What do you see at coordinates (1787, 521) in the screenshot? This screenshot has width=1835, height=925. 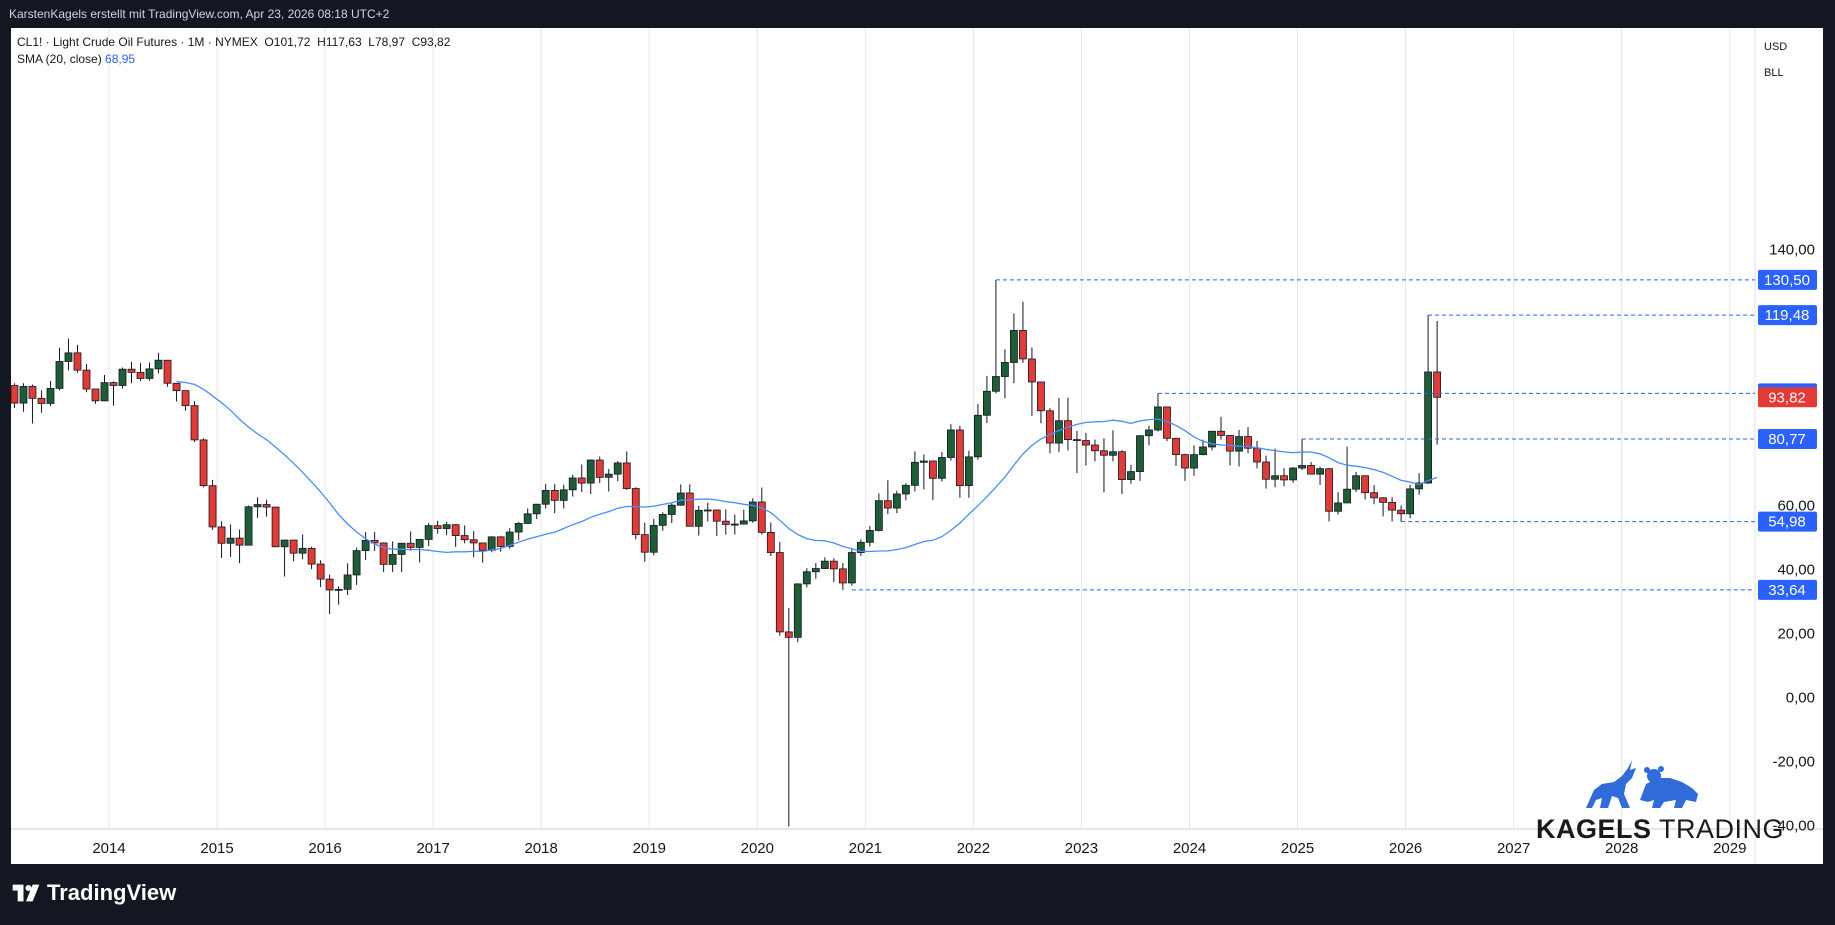 I see `price-level-badge: 54,98` at bounding box center [1787, 521].